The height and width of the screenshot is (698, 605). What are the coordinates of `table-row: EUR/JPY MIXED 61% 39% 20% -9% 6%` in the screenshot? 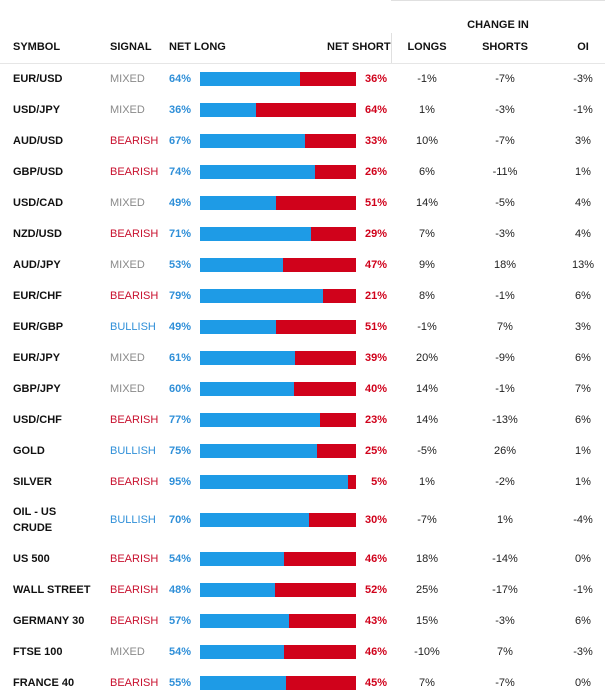 It's located at (302, 357).